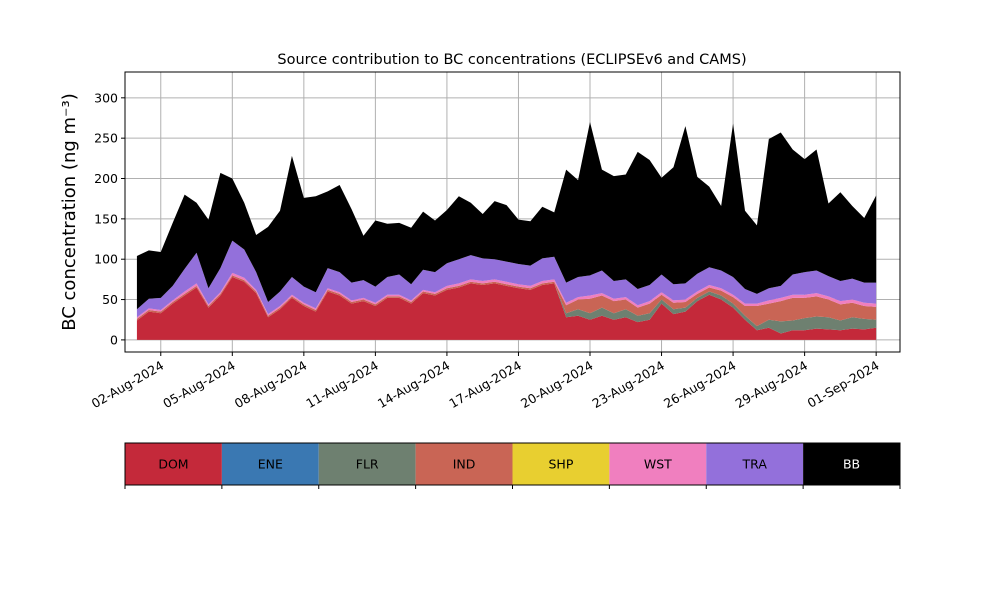 This screenshot has height=600, width=1000. Describe the element at coordinates (106, 178) in the screenshot. I see `y-tick-label: 200` at that location.